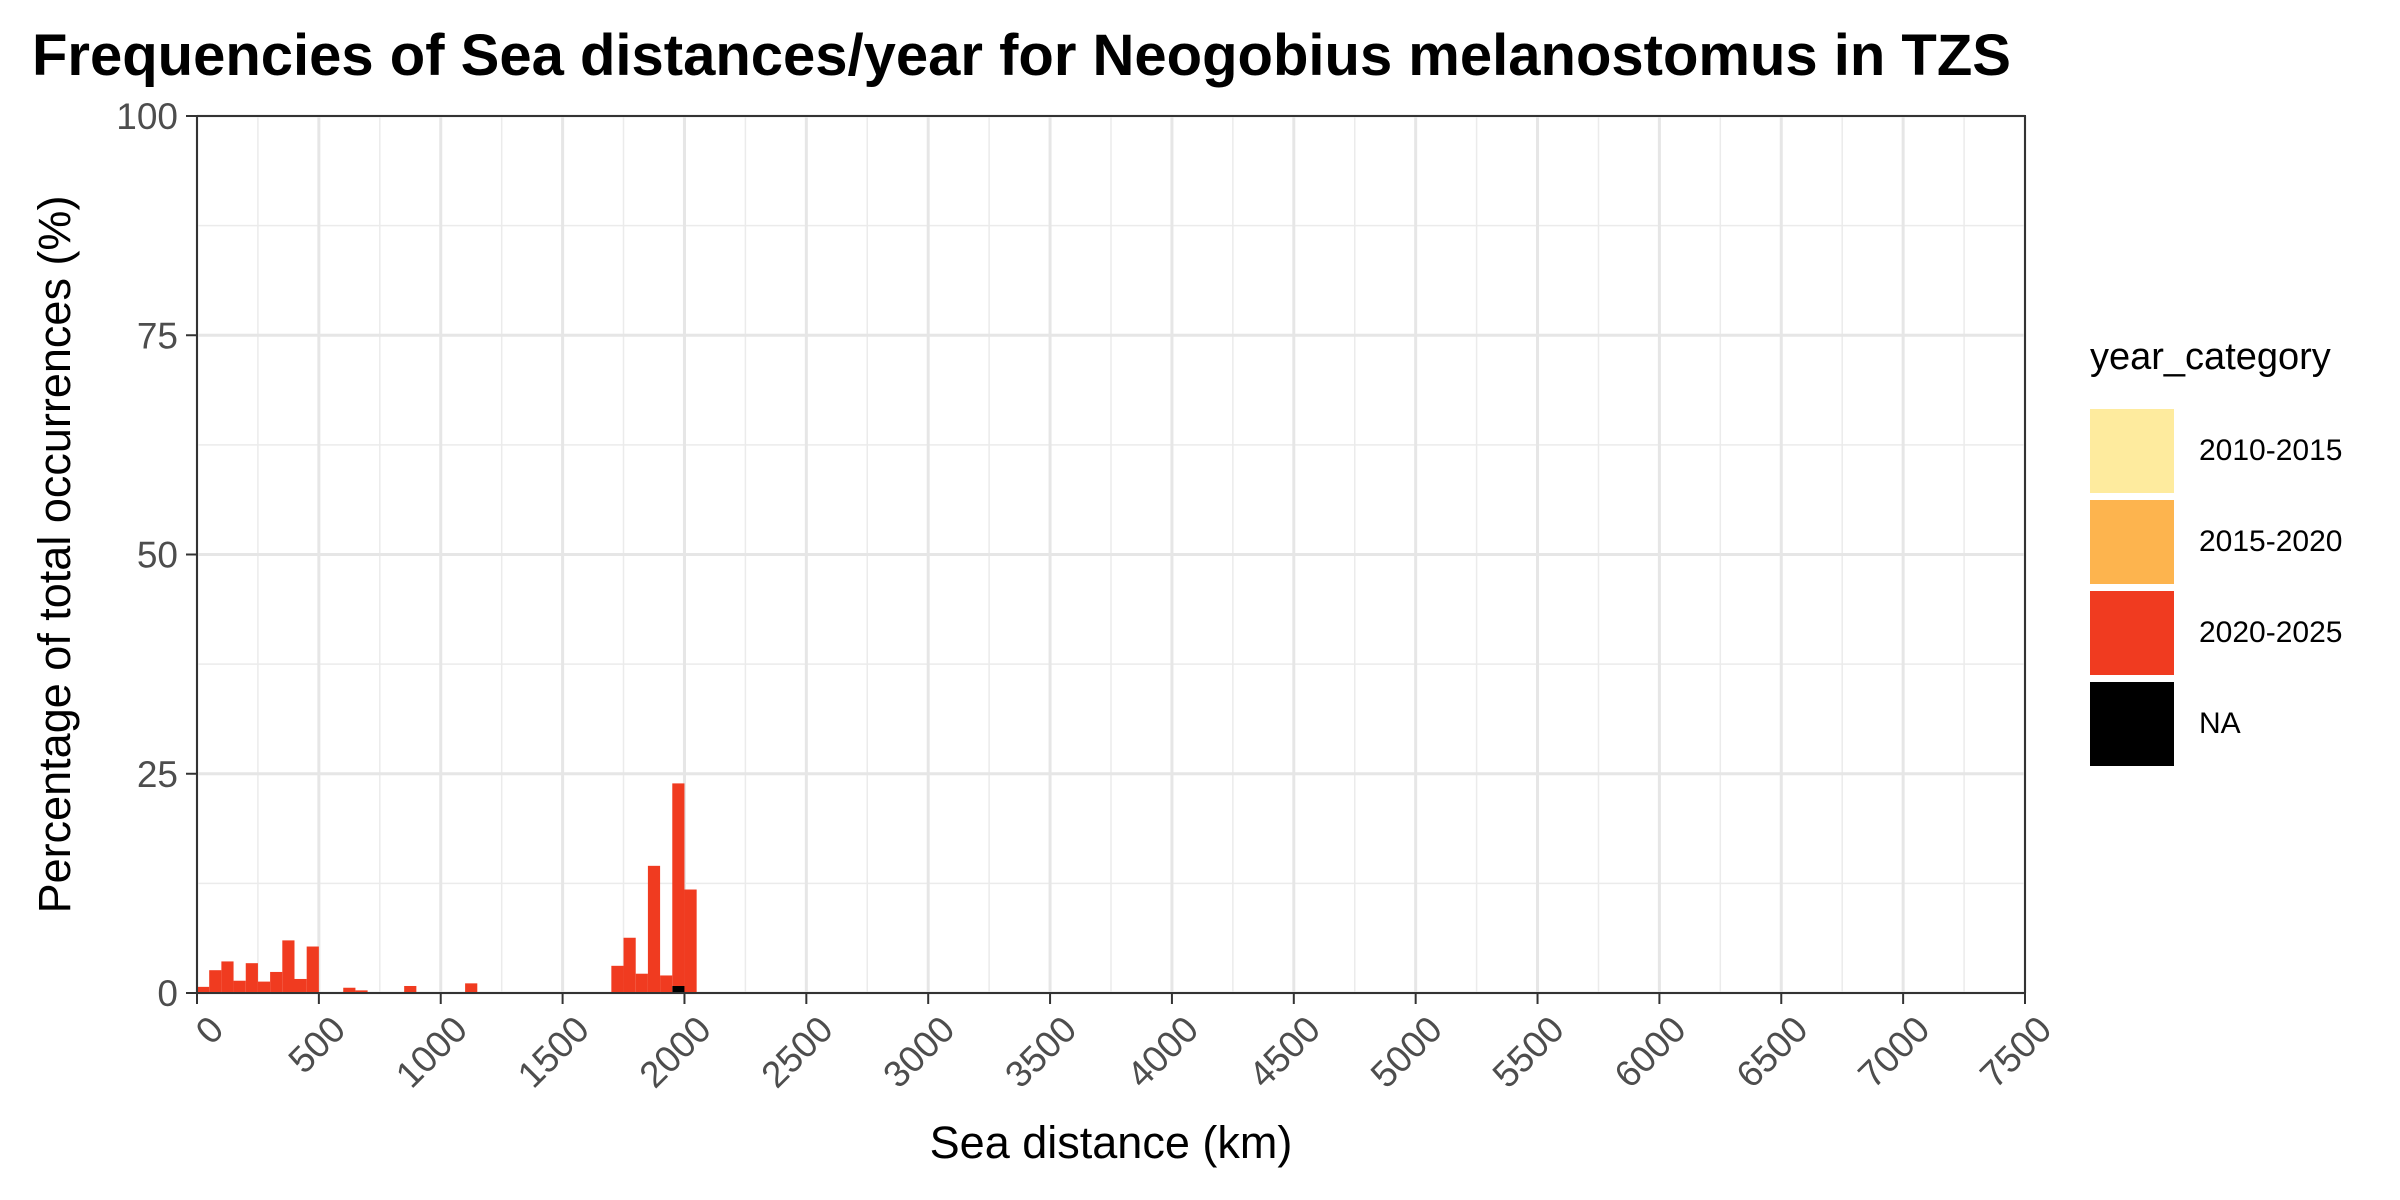  What do you see at coordinates (2210, 357) in the screenshot?
I see `legend-title: year_category` at bounding box center [2210, 357].